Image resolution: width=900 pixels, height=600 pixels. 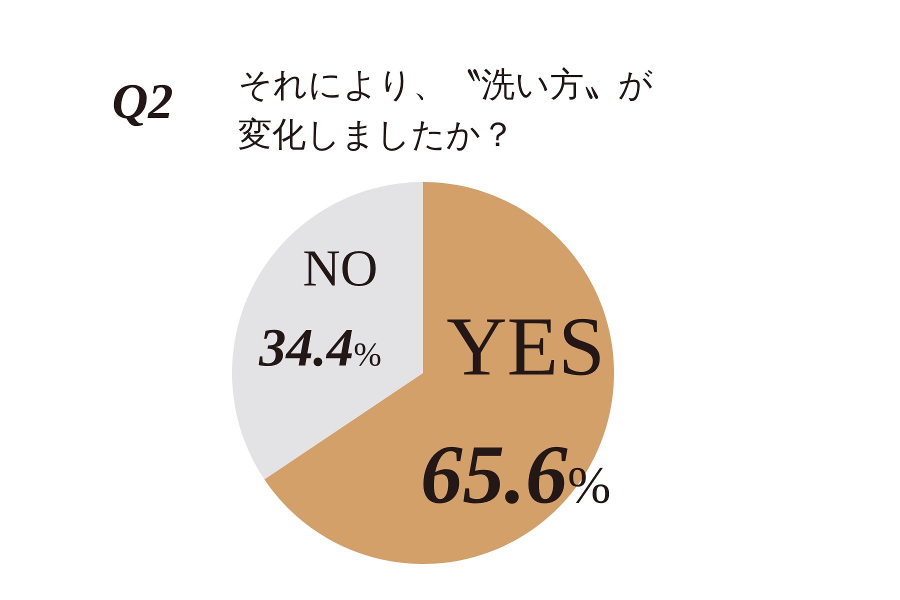 I want to click on slice-label: YES, so click(x=526, y=347).